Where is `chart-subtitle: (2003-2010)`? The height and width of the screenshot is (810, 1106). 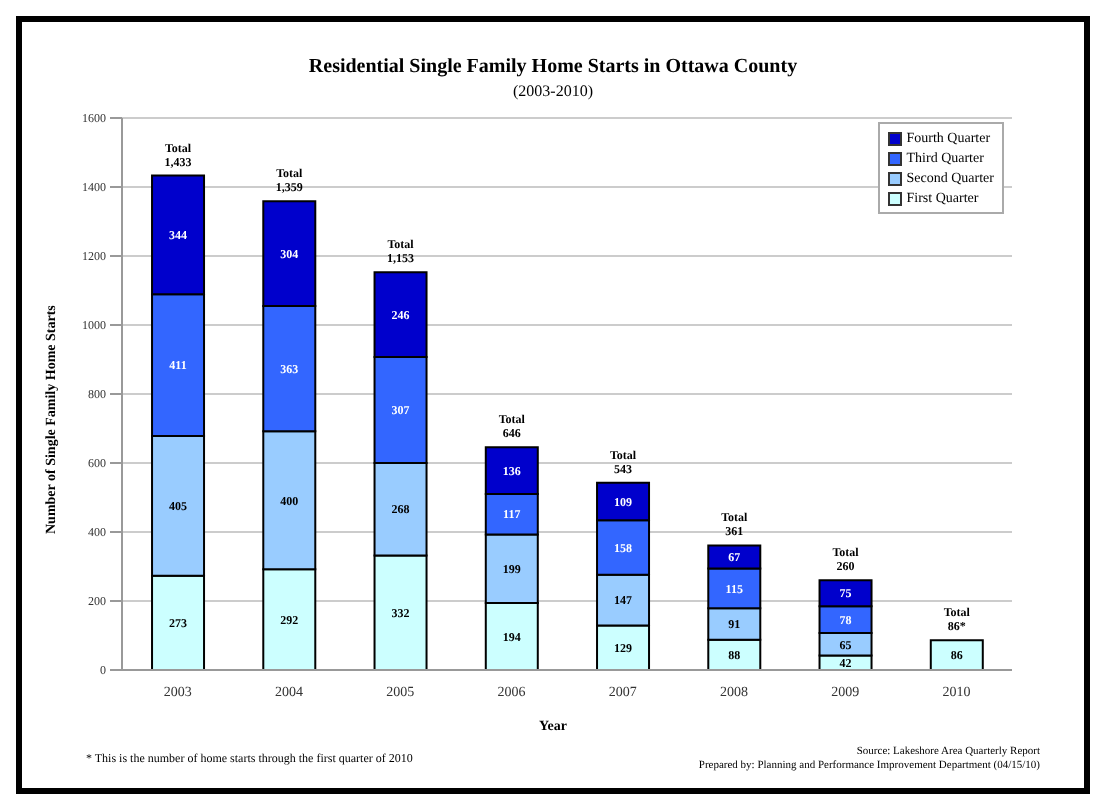 chart-subtitle: (2003-2010) is located at coordinates (553, 91).